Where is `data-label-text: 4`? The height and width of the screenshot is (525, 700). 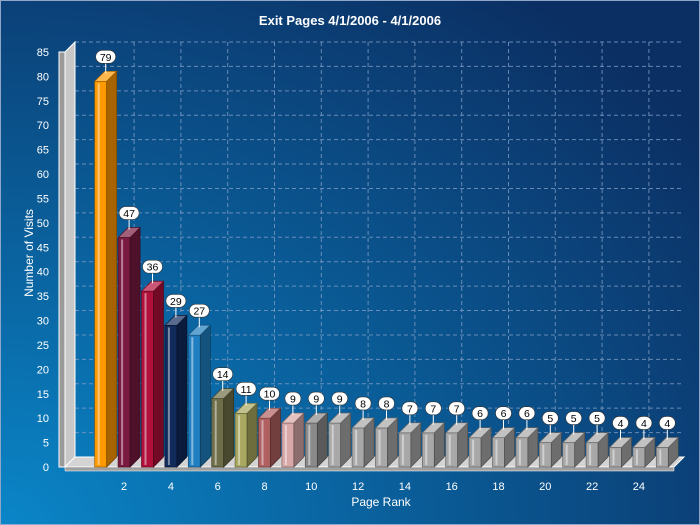 data-label-text: 4 is located at coordinates (644, 424).